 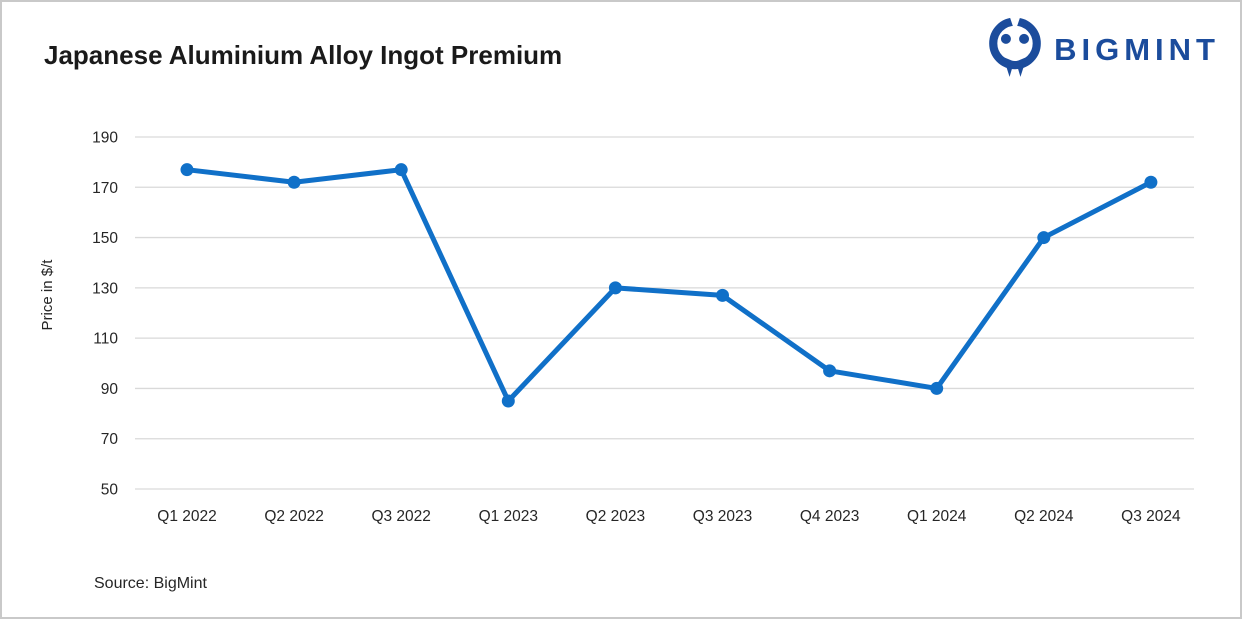 What do you see at coordinates (105, 288) in the screenshot?
I see `y-tick-label: 130` at bounding box center [105, 288].